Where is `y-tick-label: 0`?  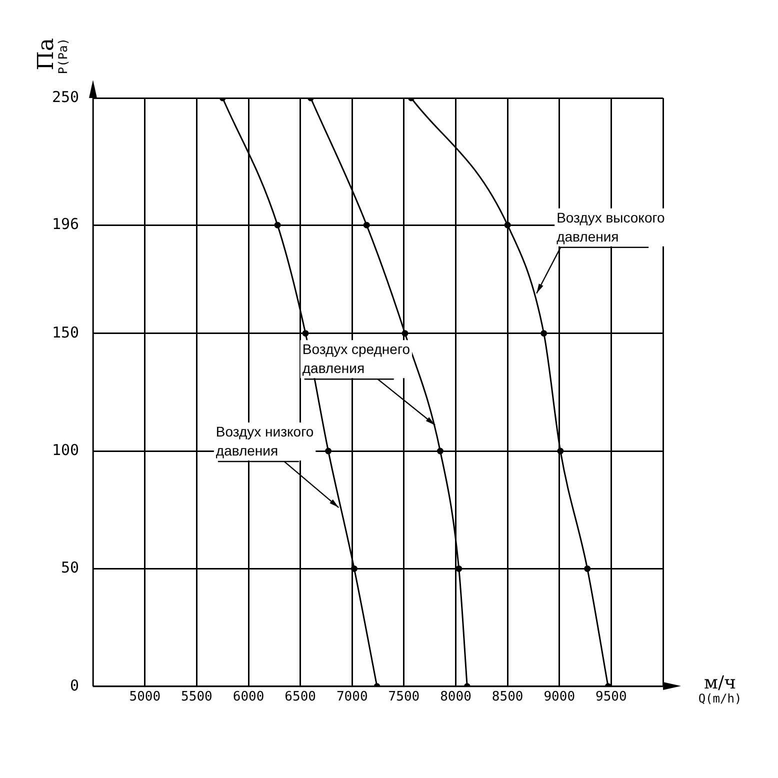 y-tick-label: 0 is located at coordinates (75, 685).